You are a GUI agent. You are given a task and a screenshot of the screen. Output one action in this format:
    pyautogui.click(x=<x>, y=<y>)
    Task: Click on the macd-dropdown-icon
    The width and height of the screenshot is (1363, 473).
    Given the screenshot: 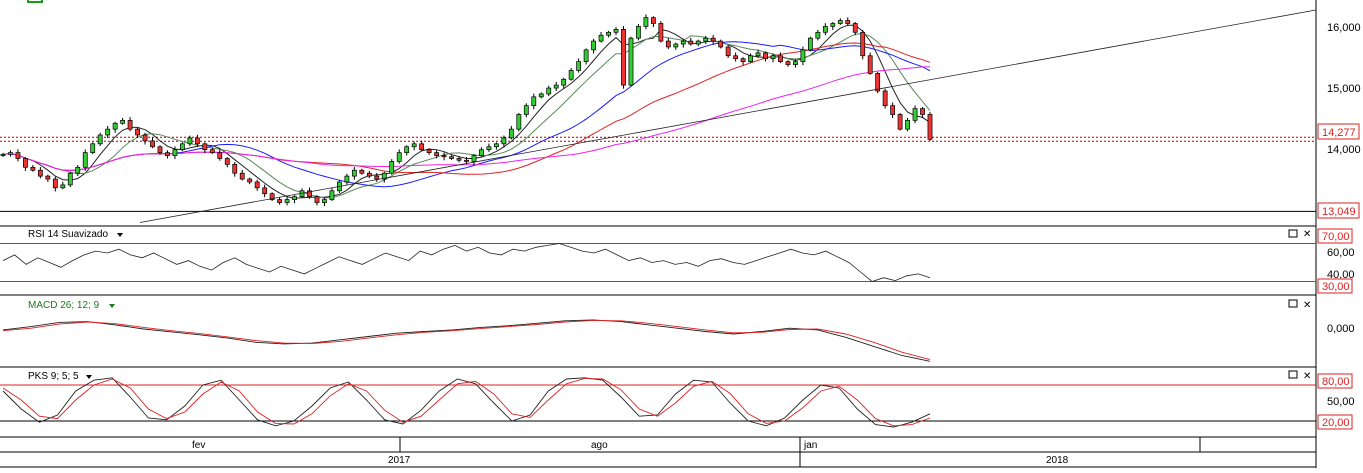 What is the action you would take?
    pyautogui.click(x=112, y=306)
    